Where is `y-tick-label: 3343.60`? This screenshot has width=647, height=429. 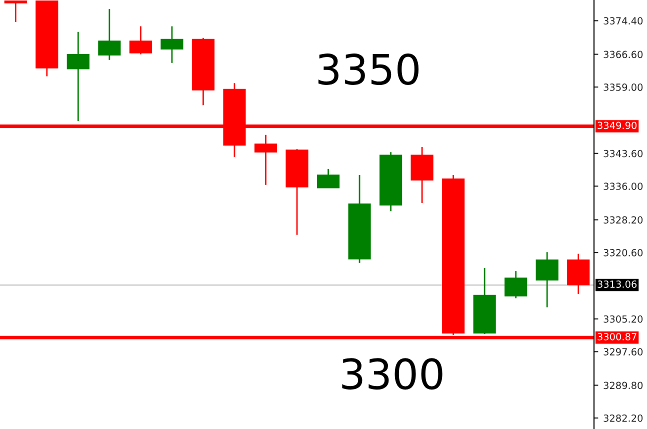
y-tick-label: 3343.60 is located at coordinates (623, 154).